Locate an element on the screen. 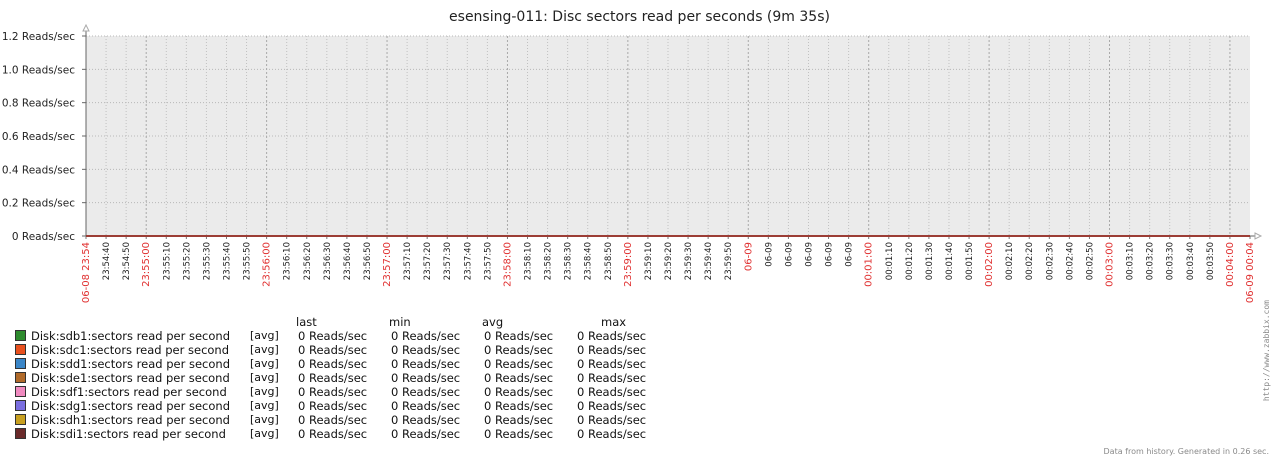 The width and height of the screenshot is (1279, 460). x-tick-label: 23:57:50 is located at coordinates (488, 261).